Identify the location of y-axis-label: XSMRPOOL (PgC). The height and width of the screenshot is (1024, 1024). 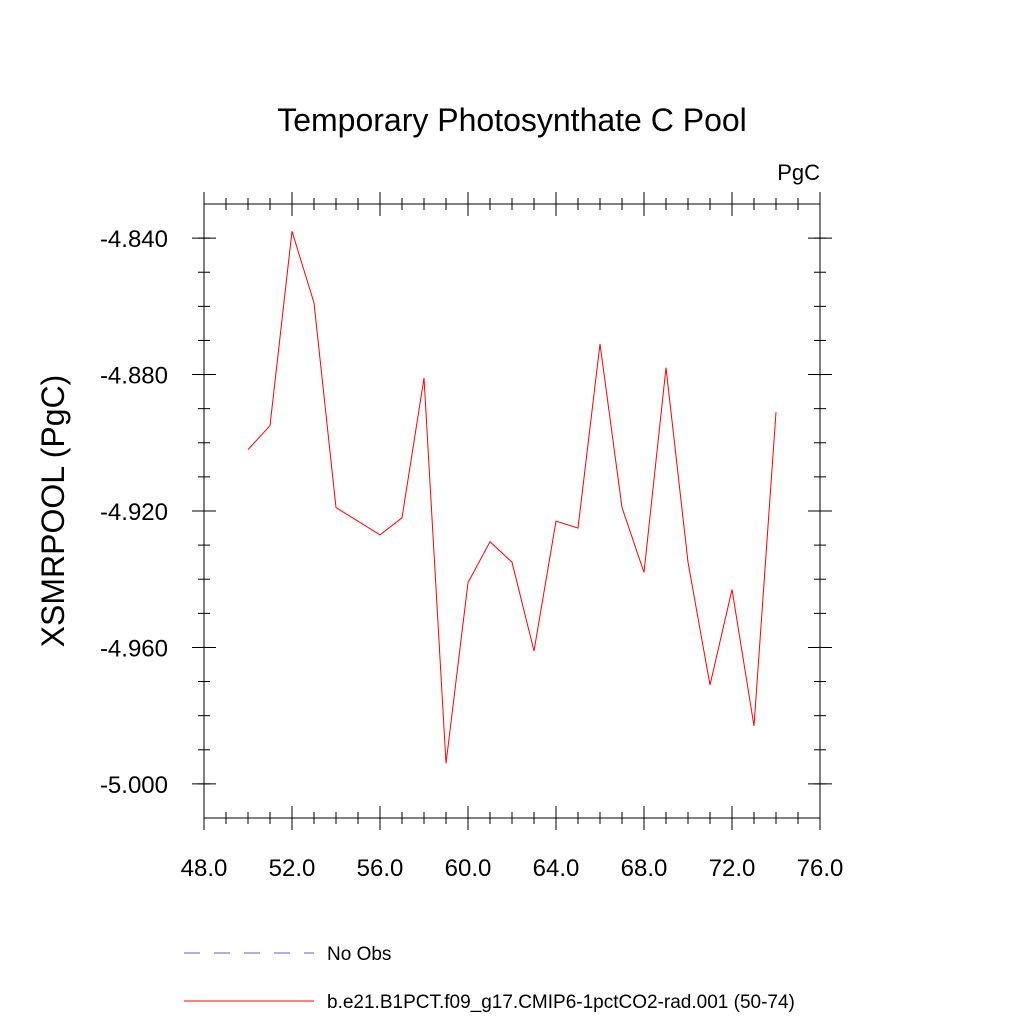
(53, 511).